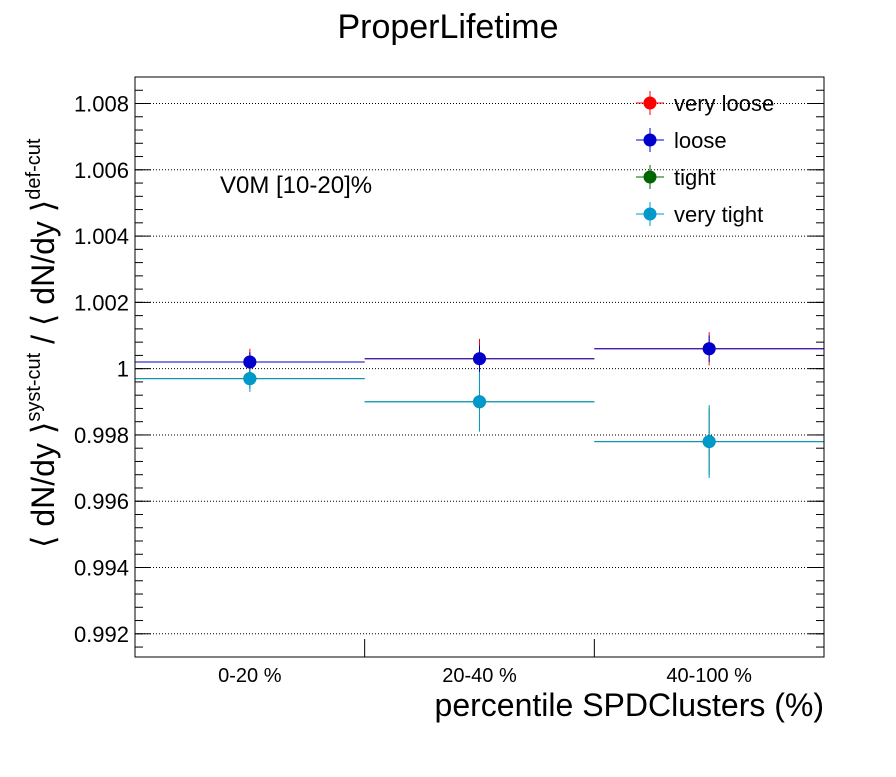 The height and width of the screenshot is (777, 896). Describe the element at coordinates (101, 634) in the screenshot. I see `y-tick-label: 0.992` at that location.